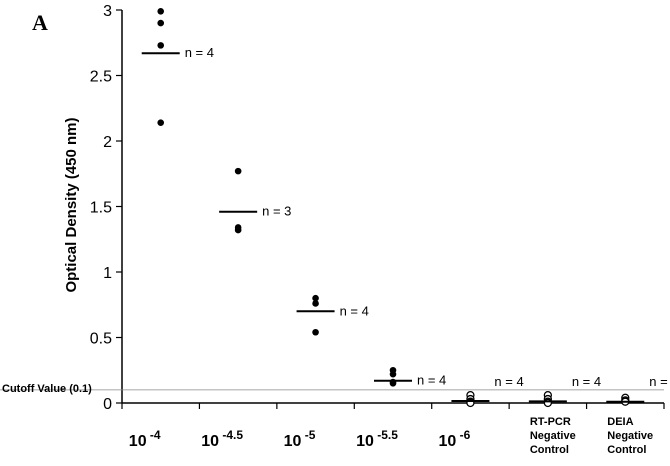 This screenshot has height=466, width=670. I want to click on x-tick-label: DEIA, so click(620, 422).